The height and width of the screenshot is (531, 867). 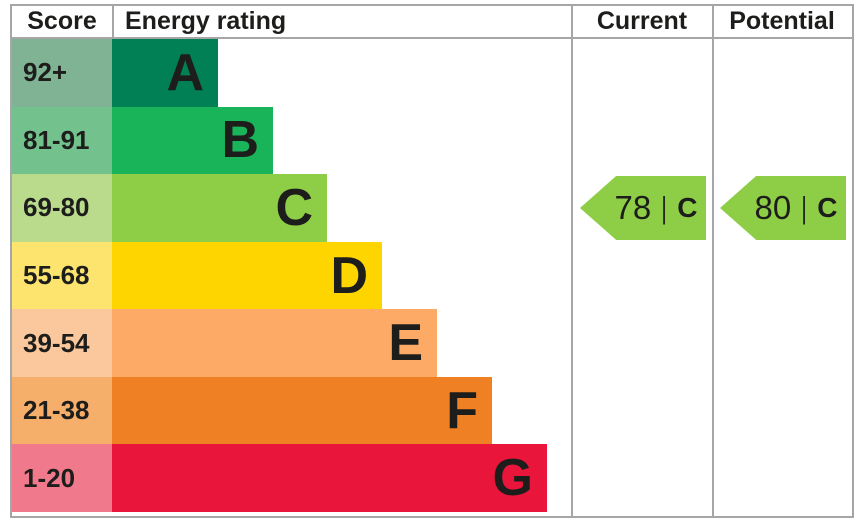 What do you see at coordinates (462, 410) in the screenshot?
I see `band-letter: F` at bounding box center [462, 410].